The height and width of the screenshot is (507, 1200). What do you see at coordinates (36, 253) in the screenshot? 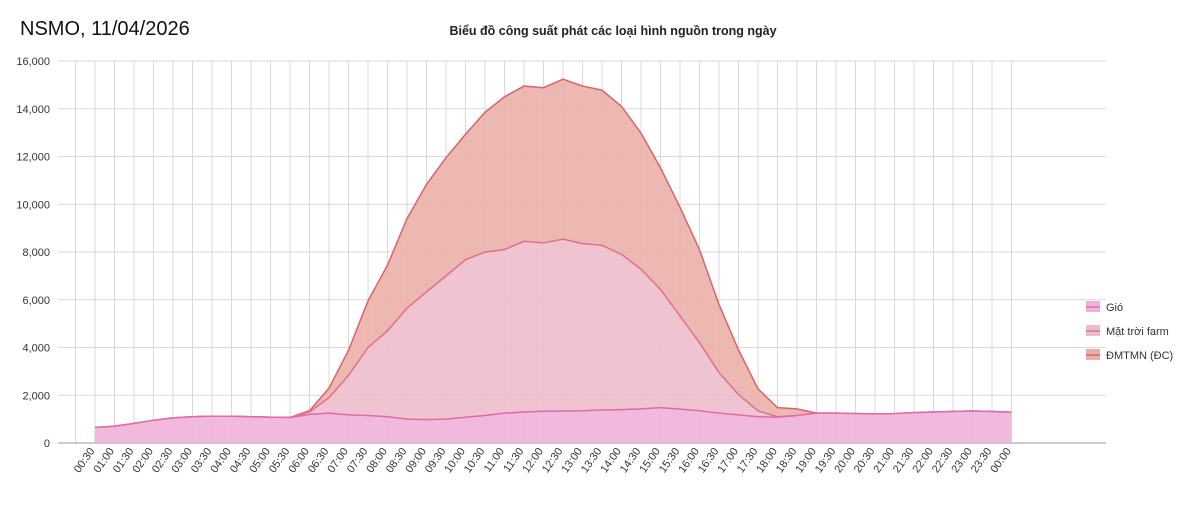
I see `y-tick-label: 8,000` at bounding box center [36, 253].